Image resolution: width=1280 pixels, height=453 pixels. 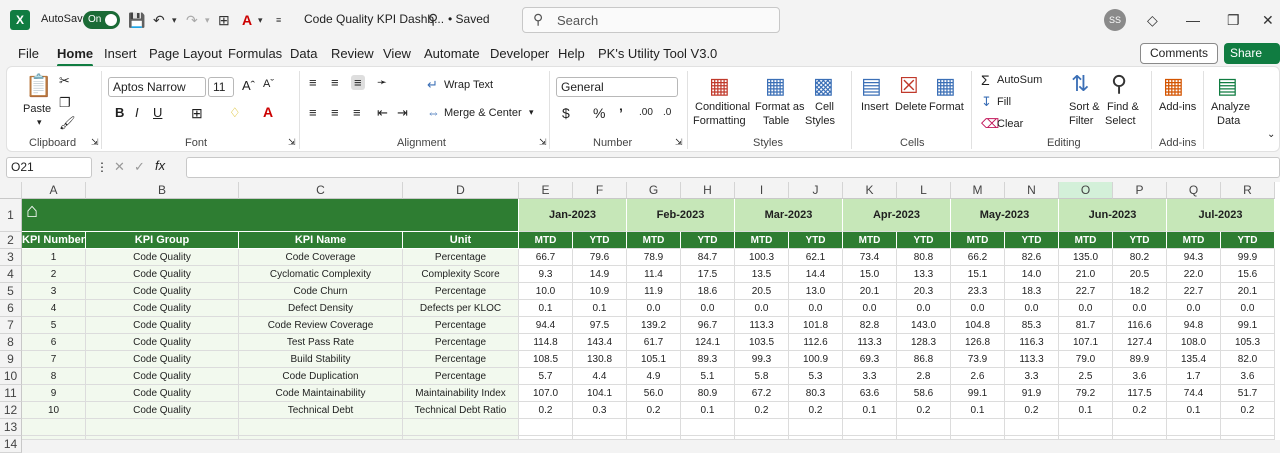 What do you see at coordinates (159, 20) in the screenshot?
I see `undo-icon: ↶` at bounding box center [159, 20].